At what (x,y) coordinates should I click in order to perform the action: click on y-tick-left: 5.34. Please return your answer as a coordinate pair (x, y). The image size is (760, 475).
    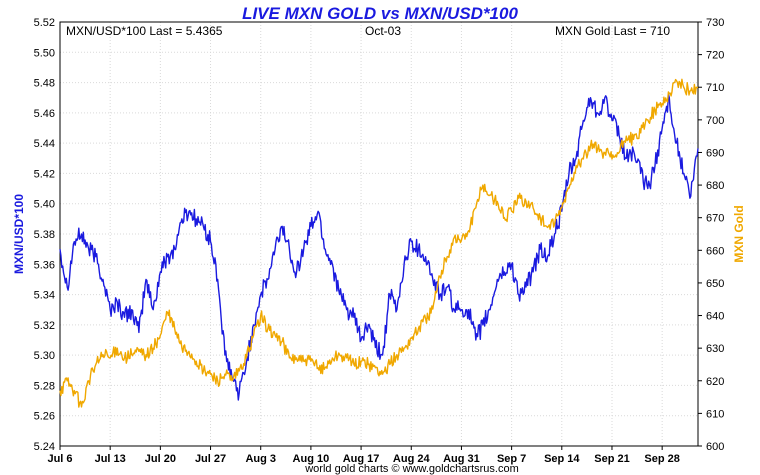
    Looking at the image, I should click on (44, 296).